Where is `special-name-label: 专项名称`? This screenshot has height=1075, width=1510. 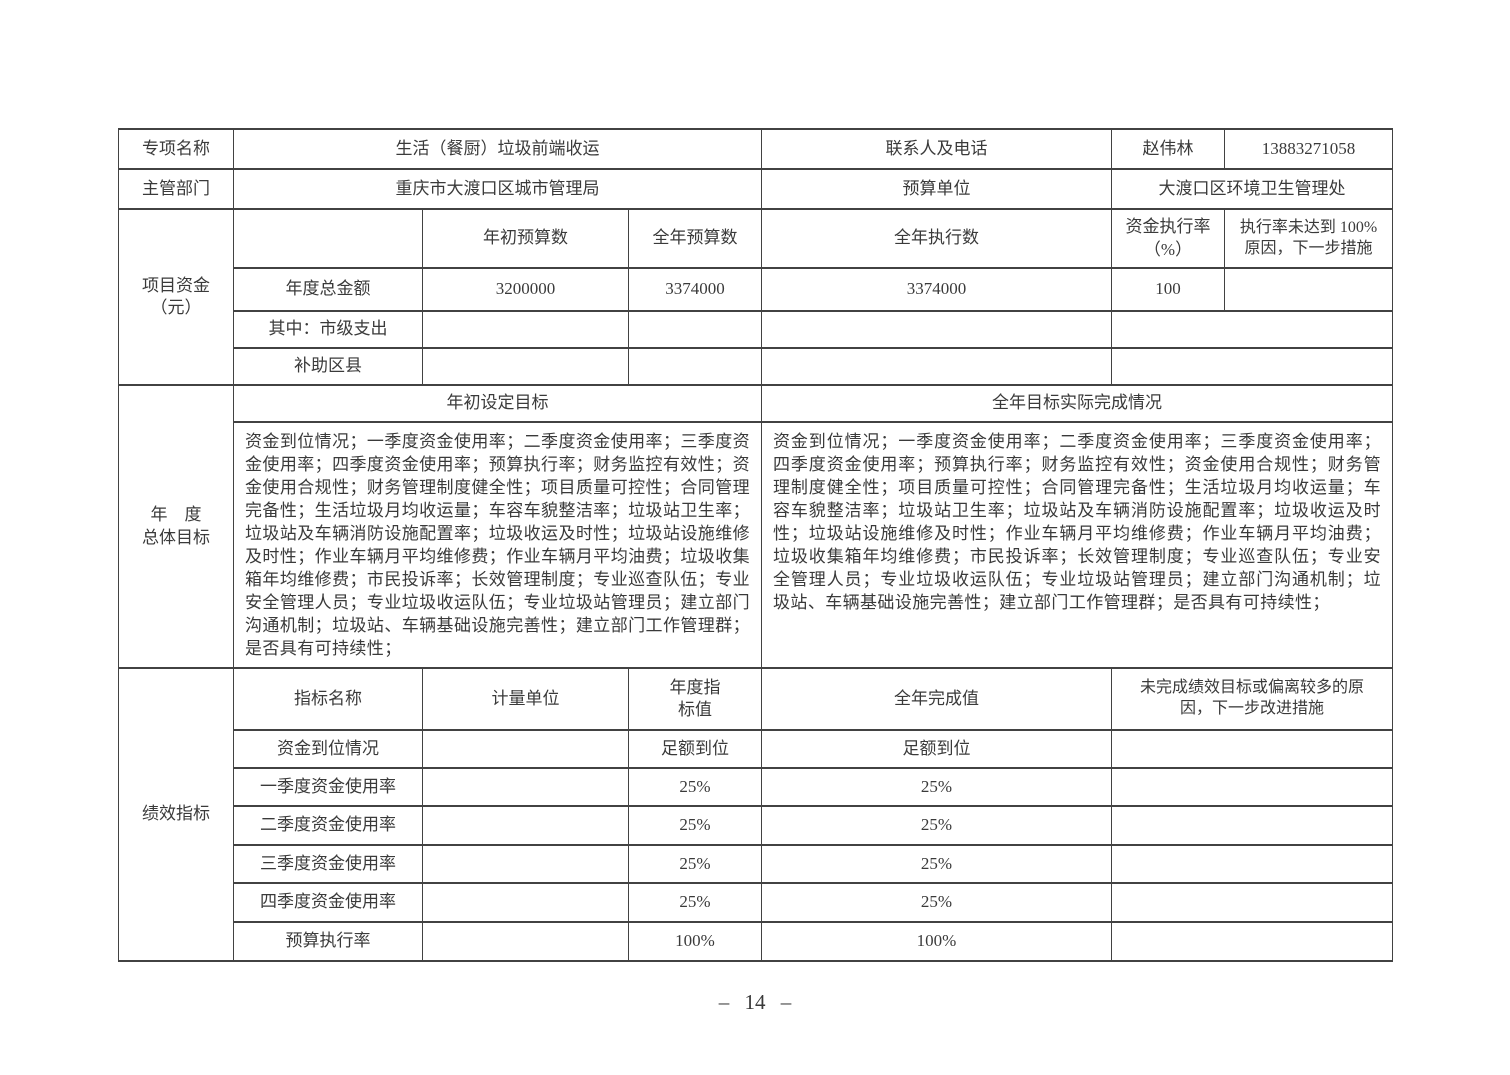 special-name-label: 专项名称 is located at coordinates (176, 149).